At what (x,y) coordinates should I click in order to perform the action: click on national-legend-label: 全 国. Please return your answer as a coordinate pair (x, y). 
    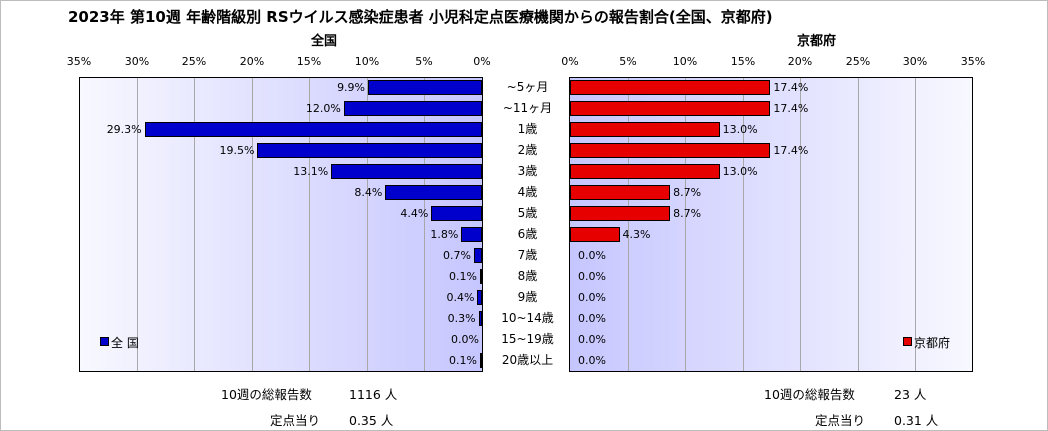
    Looking at the image, I should click on (125, 343).